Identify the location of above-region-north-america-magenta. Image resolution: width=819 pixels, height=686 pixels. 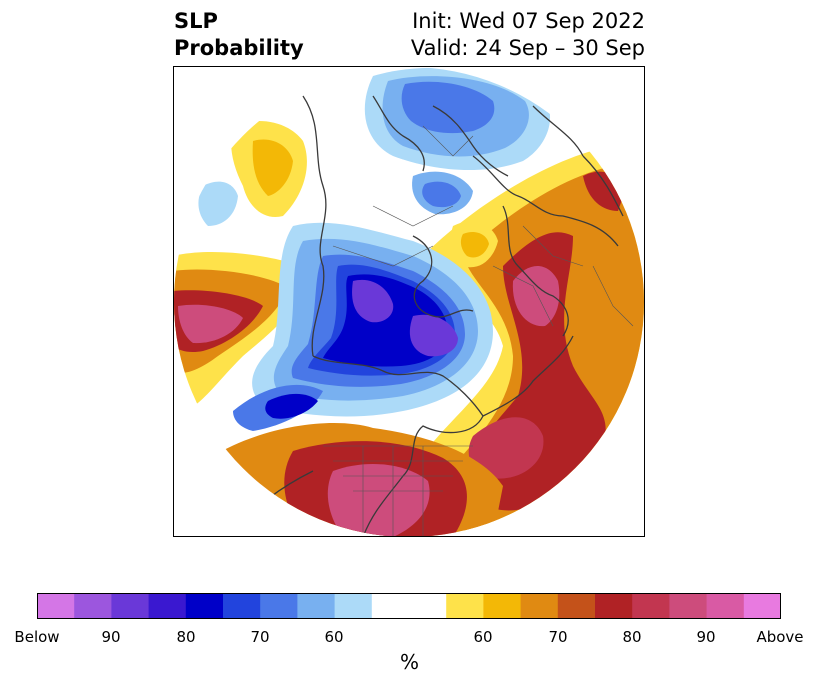
(378, 500).